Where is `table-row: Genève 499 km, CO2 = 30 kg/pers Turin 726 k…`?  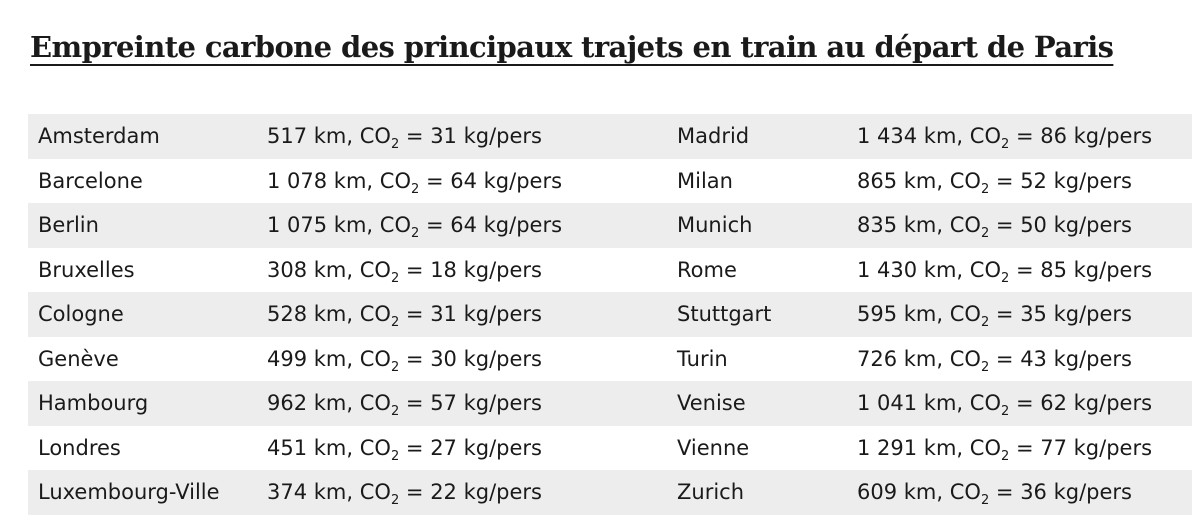 table-row: Genève 499 km, CO2 = 30 kg/pers Turin 726 k… is located at coordinates (610, 359).